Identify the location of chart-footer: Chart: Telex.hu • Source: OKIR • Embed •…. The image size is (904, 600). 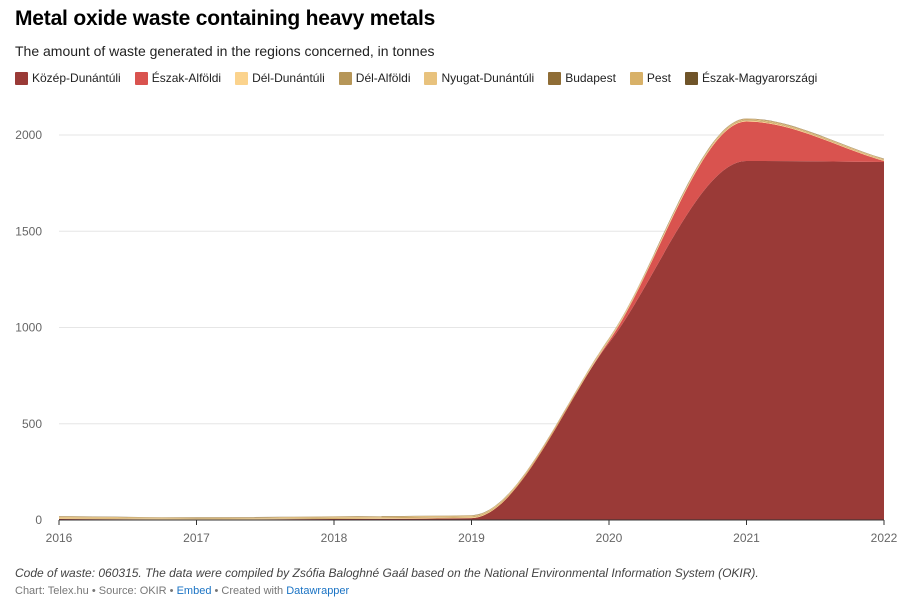
(182, 591).